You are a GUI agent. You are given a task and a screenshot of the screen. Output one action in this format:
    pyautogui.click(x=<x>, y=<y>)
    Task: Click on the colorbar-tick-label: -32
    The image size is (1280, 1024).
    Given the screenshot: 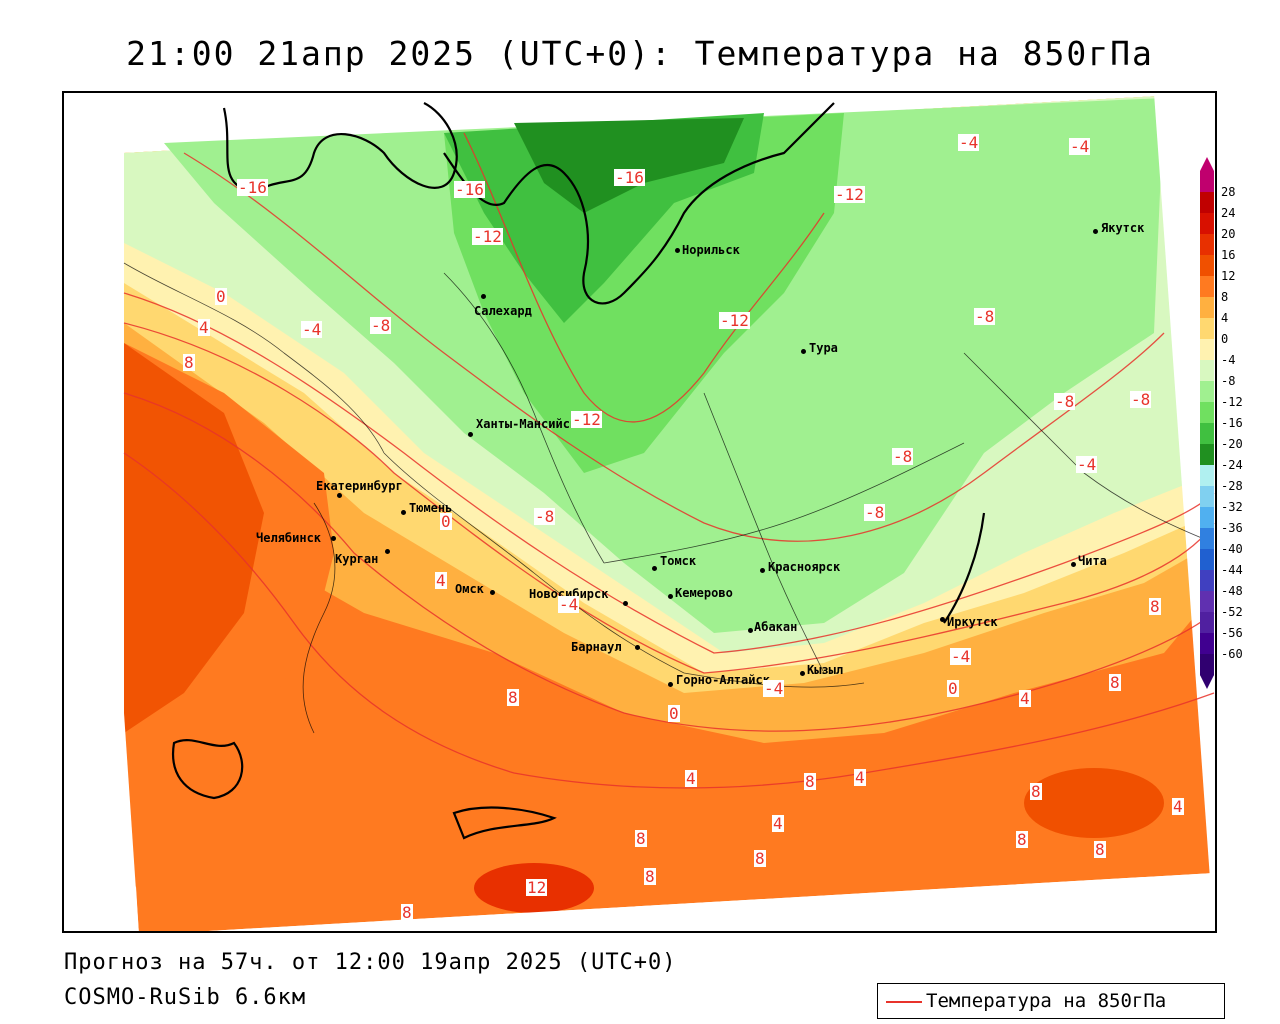 What is the action you would take?
    pyautogui.click(x=1232, y=507)
    